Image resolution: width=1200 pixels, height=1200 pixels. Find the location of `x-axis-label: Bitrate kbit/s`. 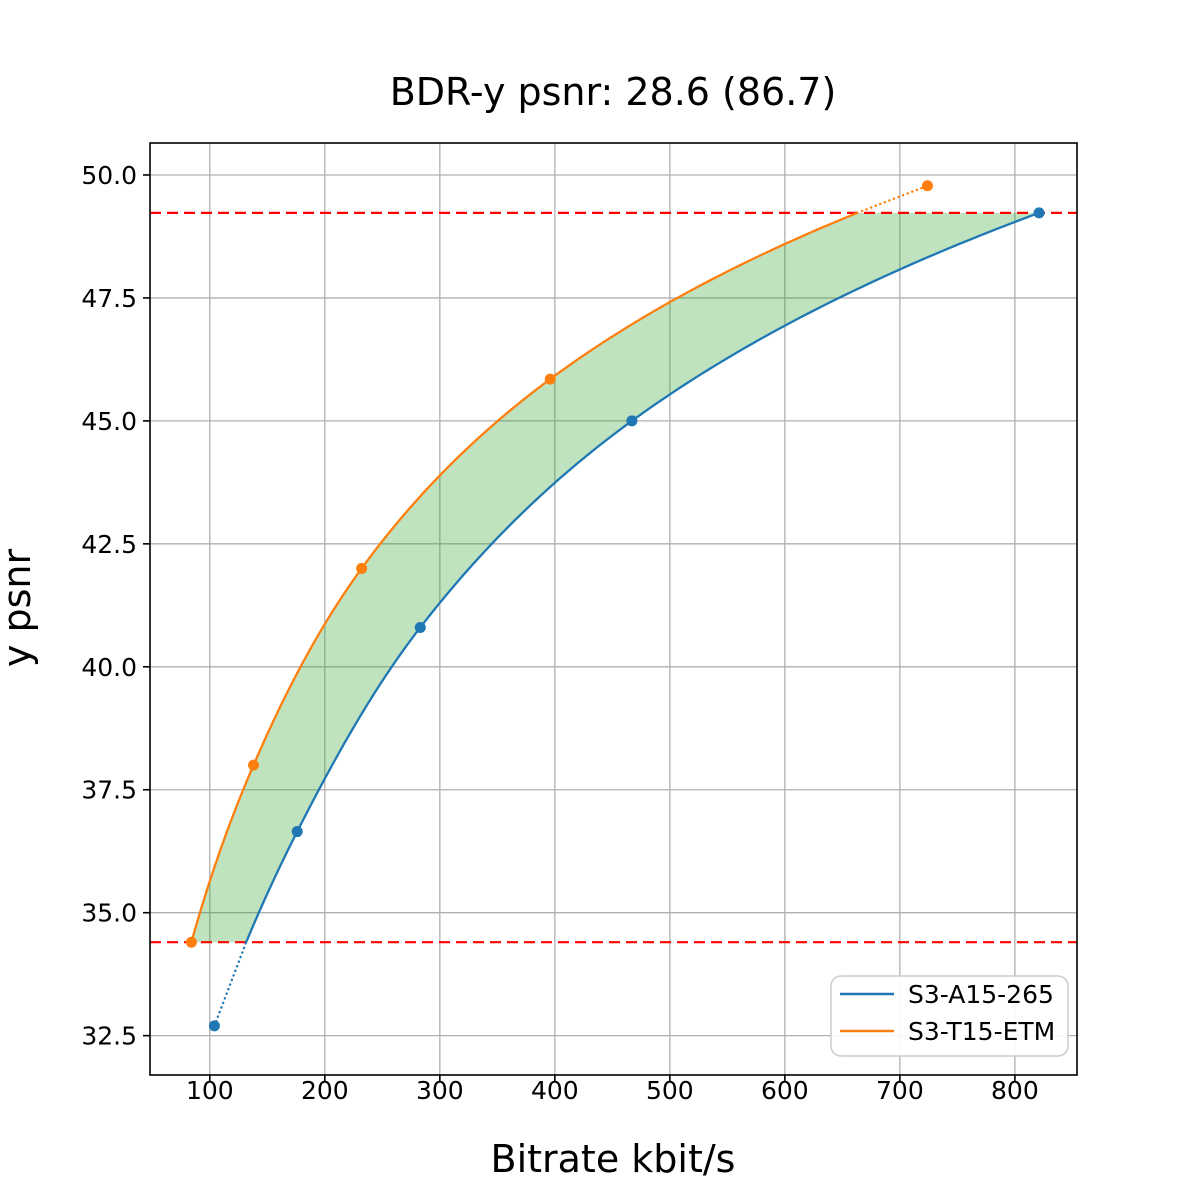

x-axis-label: Bitrate kbit/s is located at coordinates (613, 1159).